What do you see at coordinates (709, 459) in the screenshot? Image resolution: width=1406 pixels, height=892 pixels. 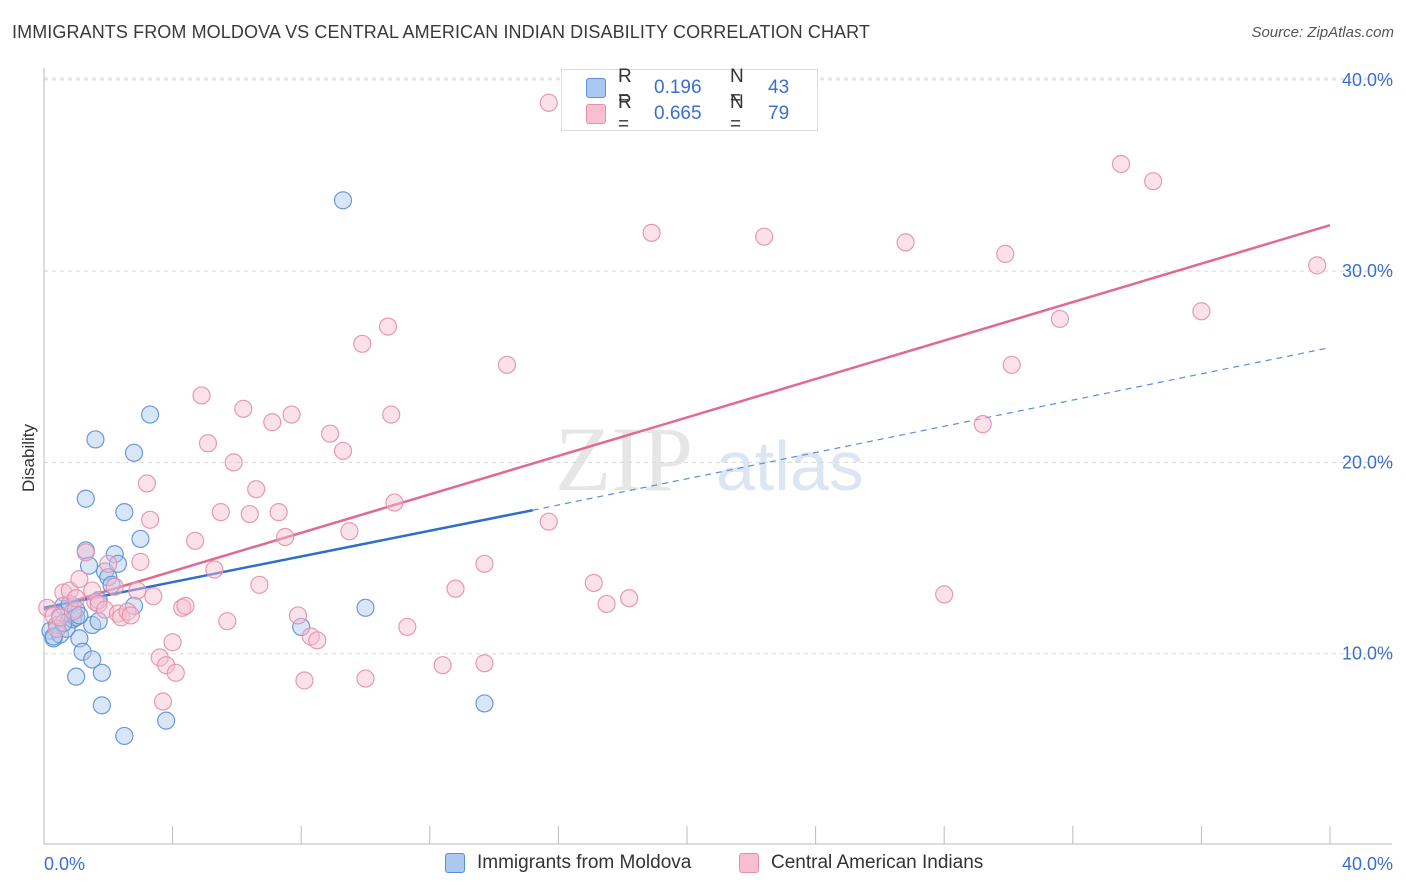 I see `watermark: ZIP atlas` at bounding box center [709, 459].